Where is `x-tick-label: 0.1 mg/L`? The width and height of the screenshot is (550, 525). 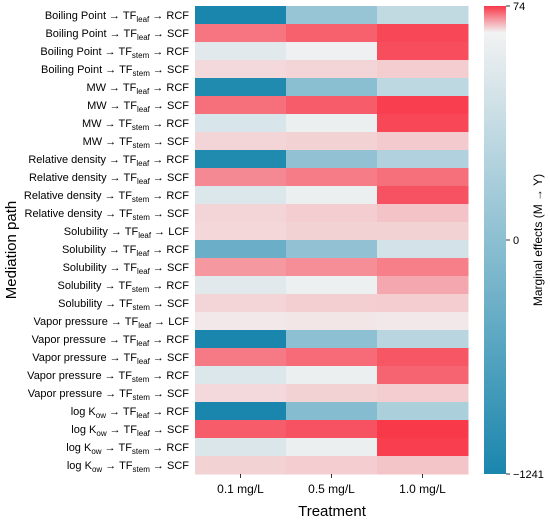 x-tick-label: 0.1 mg/L is located at coordinates (240, 489).